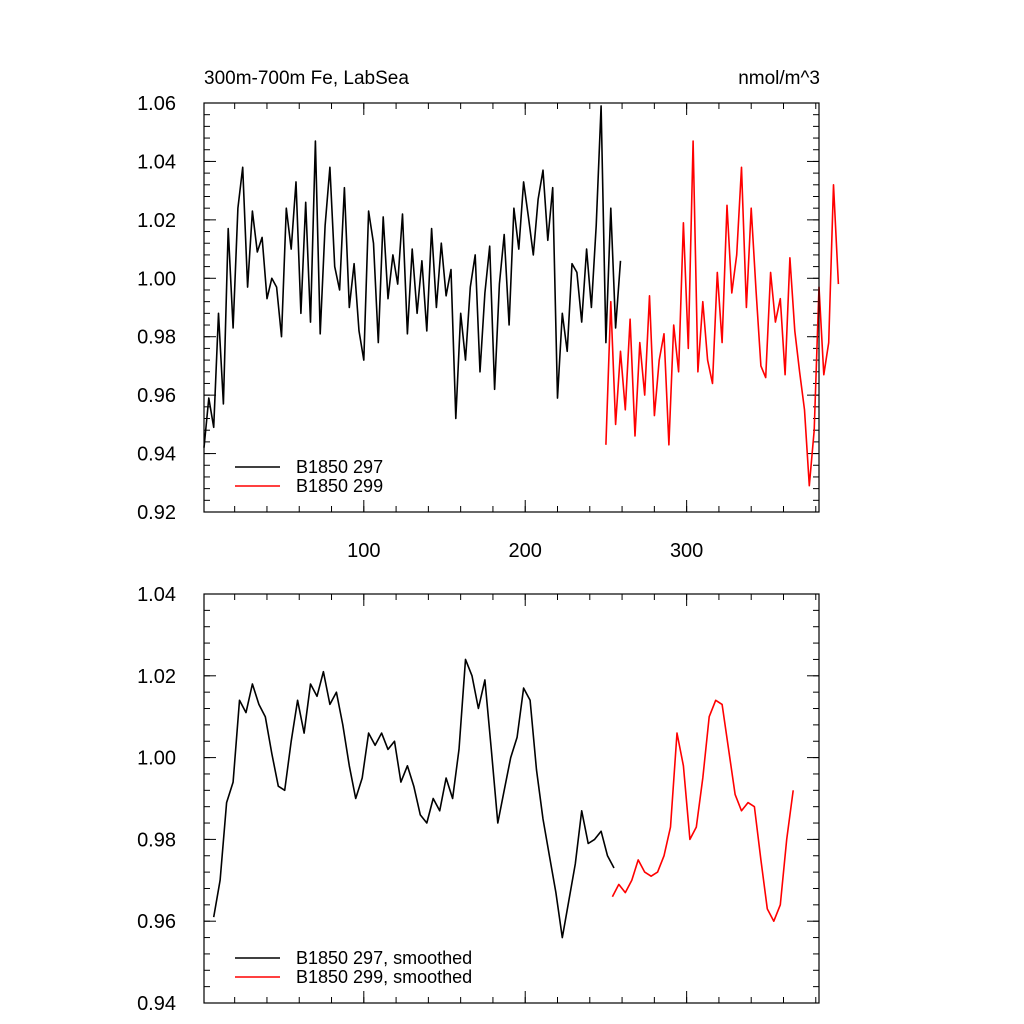  What do you see at coordinates (686, 551) in the screenshot?
I see `x-tick-label: 300` at bounding box center [686, 551].